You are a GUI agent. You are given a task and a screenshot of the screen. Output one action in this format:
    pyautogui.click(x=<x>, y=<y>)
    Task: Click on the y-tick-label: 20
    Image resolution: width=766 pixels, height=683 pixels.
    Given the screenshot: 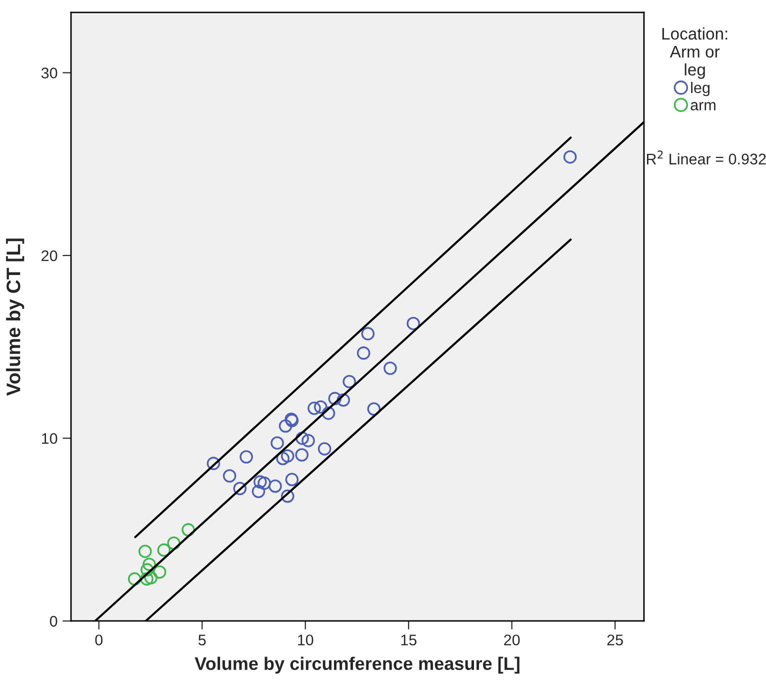 What is the action you would take?
    pyautogui.click(x=50, y=256)
    